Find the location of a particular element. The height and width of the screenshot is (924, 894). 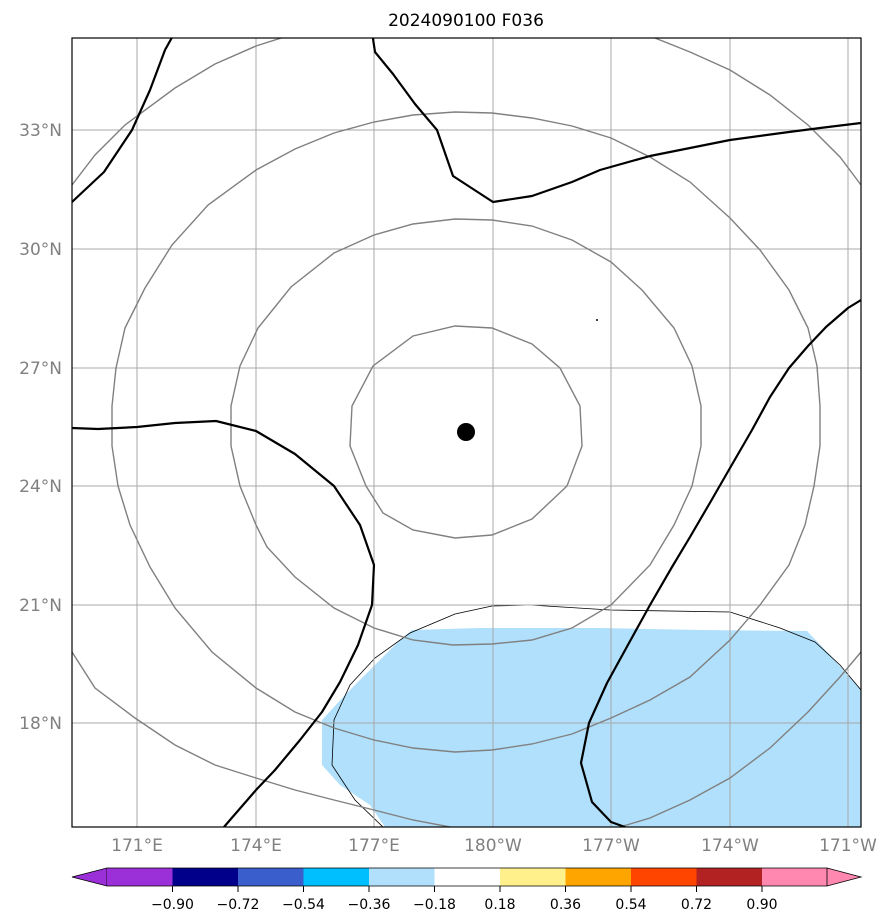

lat-tick-labels: 33°N 30°N 27°N 24°N 21°N 18°N is located at coordinates (40, 427).